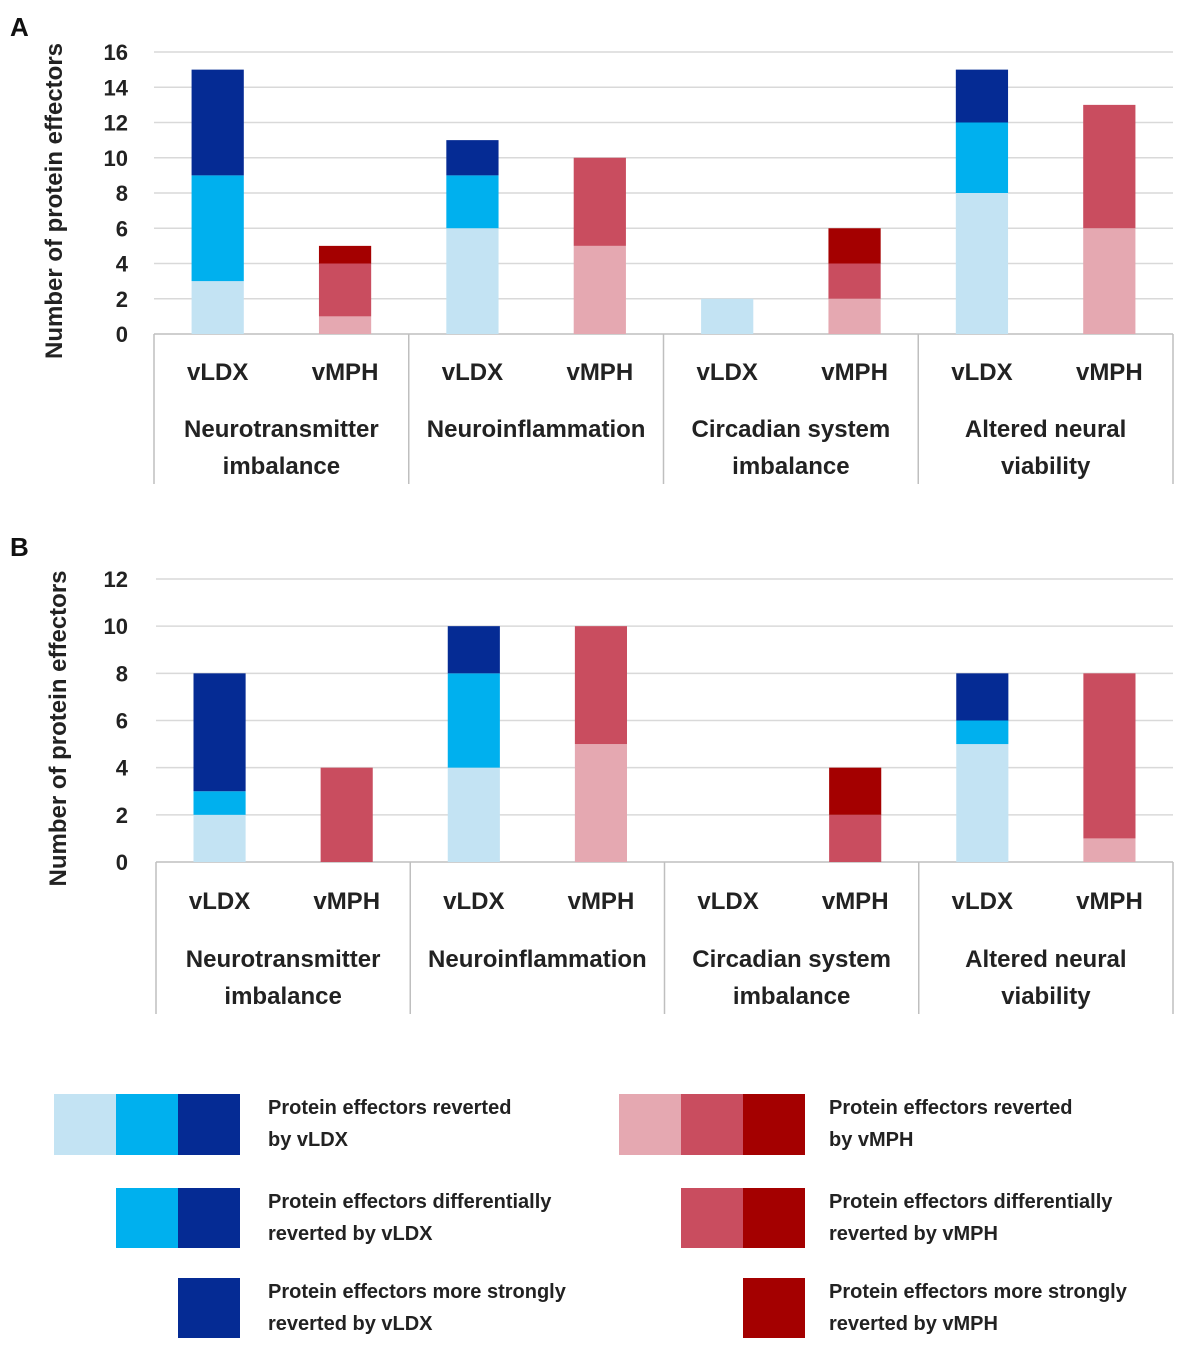 Image resolution: width=1181 pixels, height=1345 pixels. I want to click on y-tick-label: 4, so click(122, 264).